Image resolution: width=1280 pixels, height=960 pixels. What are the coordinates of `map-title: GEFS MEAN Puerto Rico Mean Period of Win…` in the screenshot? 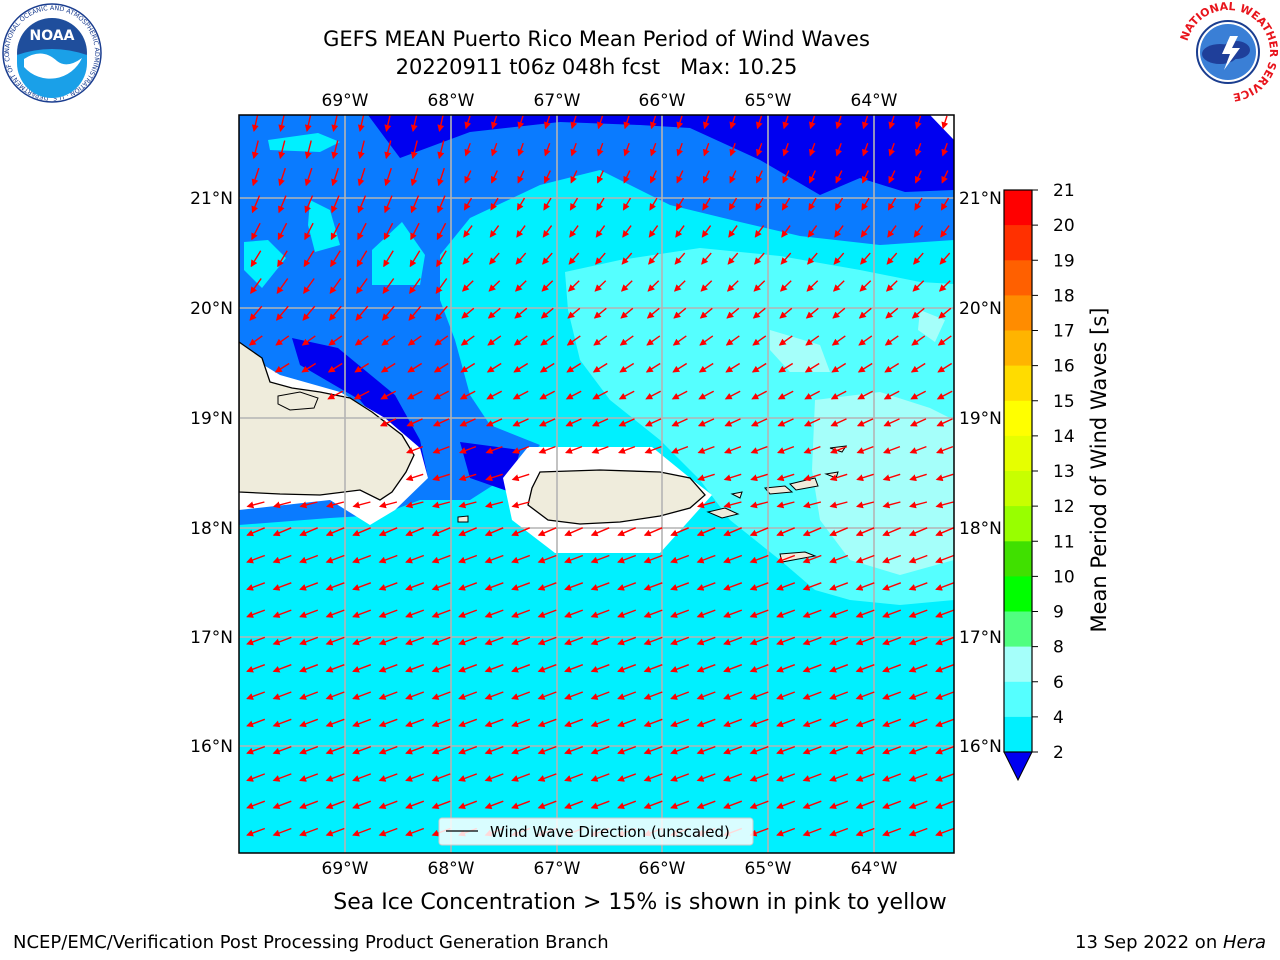 It's located at (596, 39).